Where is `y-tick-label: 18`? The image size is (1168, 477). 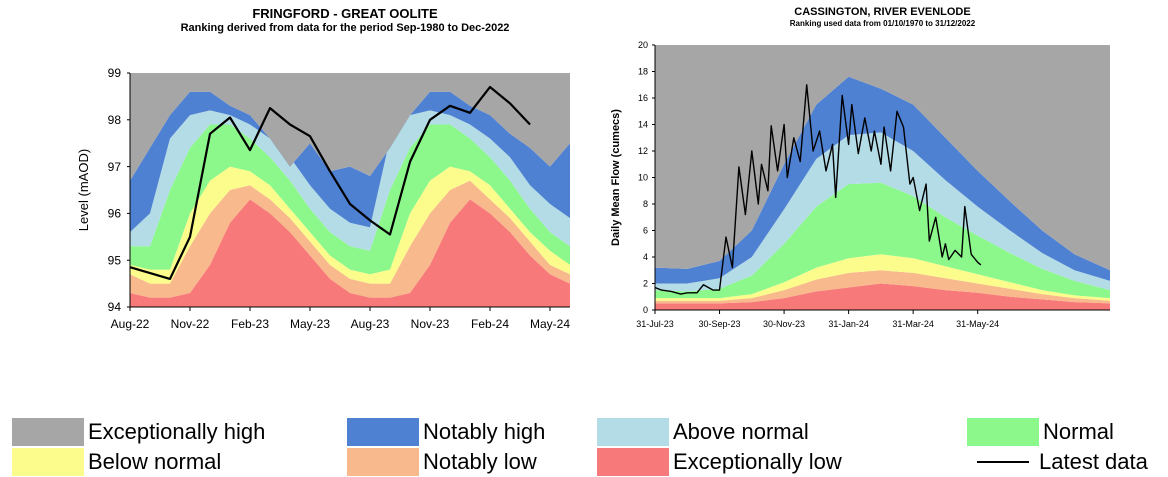 y-tick-label: 18 is located at coordinates (643, 72).